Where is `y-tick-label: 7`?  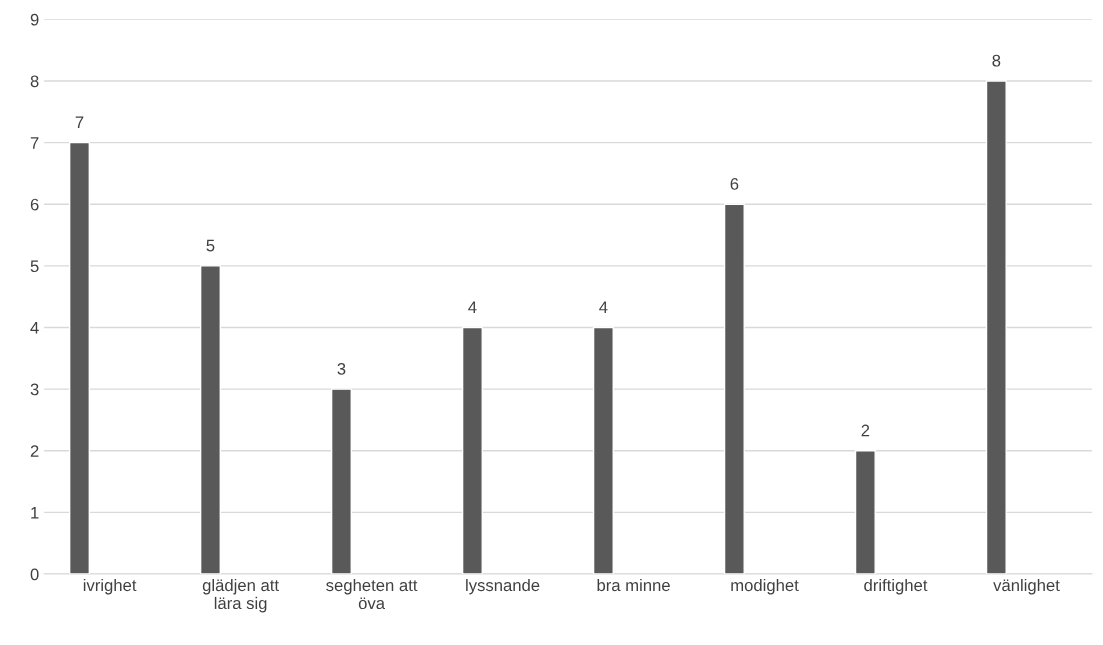 y-tick-label: 7 is located at coordinates (34, 143).